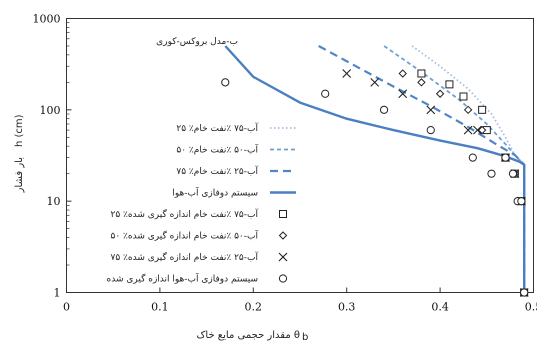  What do you see at coordinates (305, 337) in the screenshot?
I see `x-axis-label-subscript: b` at bounding box center [305, 337].